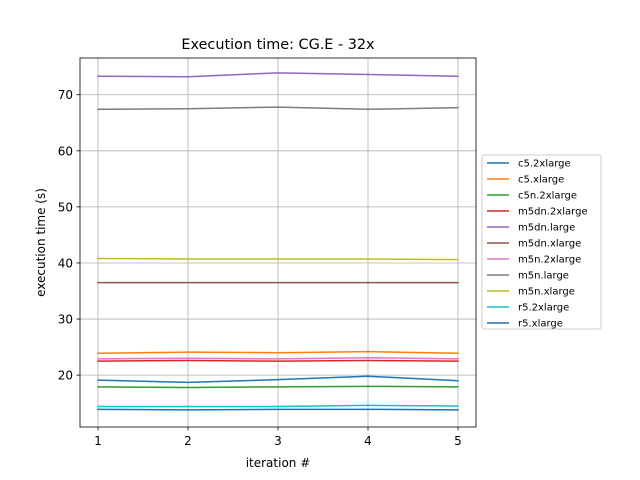 Image resolution: width=640 pixels, height=480 pixels. I want to click on y-tick-label: 40, so click(65, 263).